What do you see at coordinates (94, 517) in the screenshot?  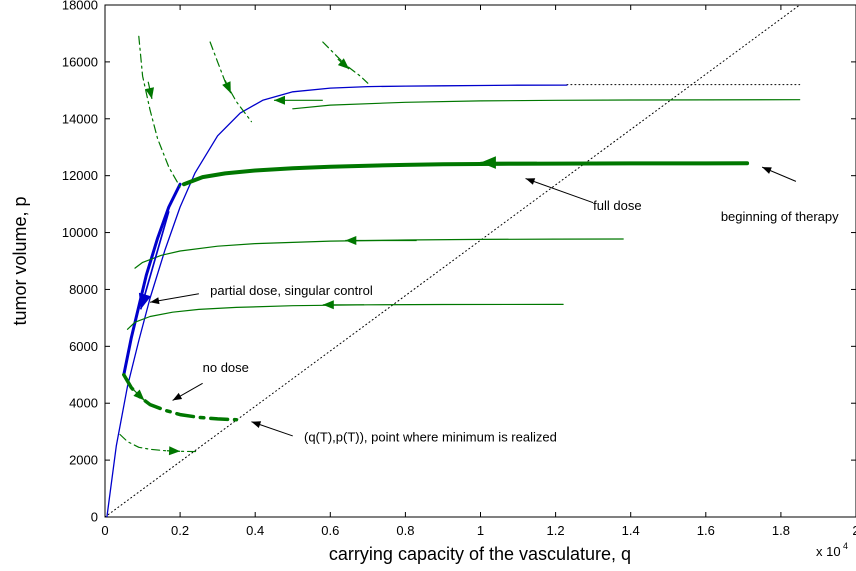 I see `y-tick-label: 0` at bounding box center [94, 517].